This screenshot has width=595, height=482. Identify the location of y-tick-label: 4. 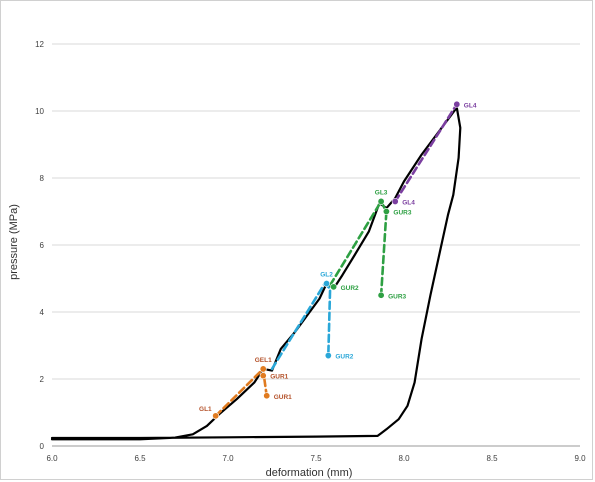
(42, 312).